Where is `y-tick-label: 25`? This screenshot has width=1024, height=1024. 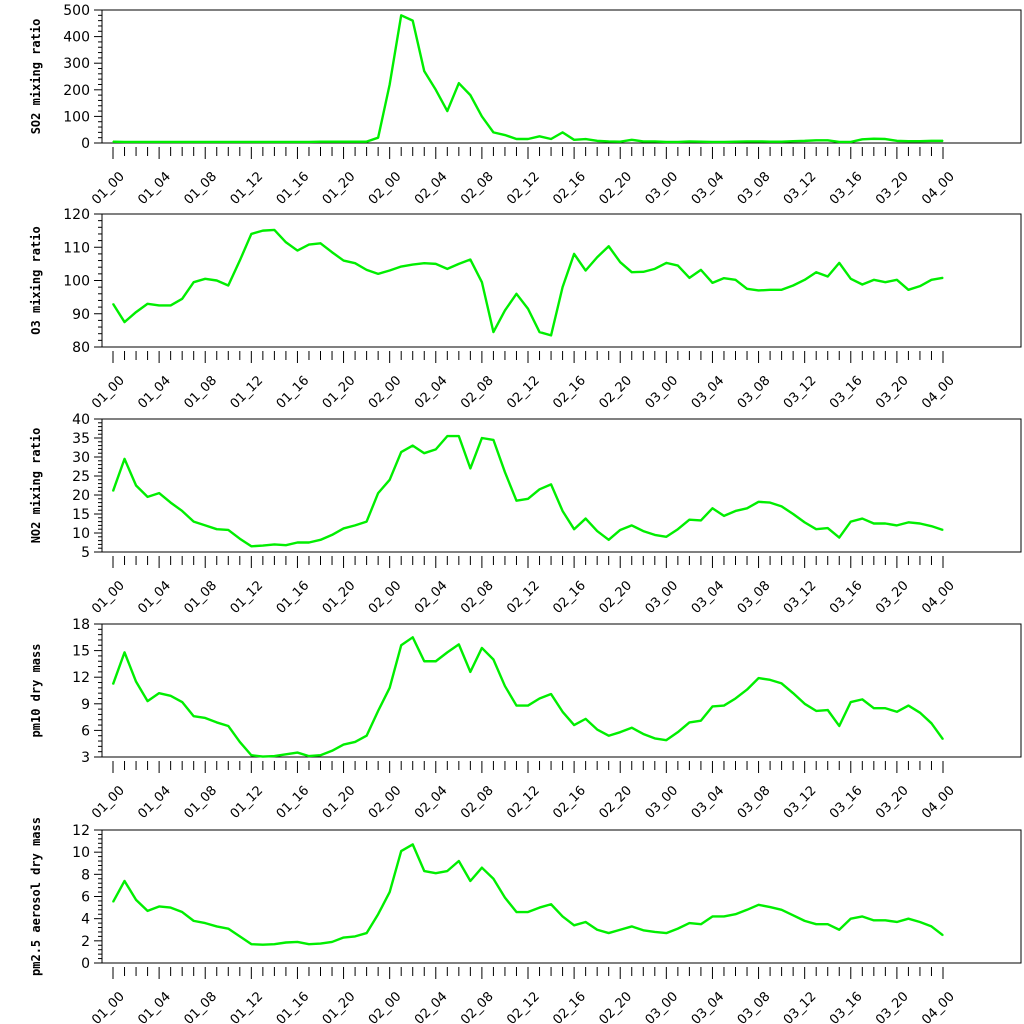
y-tick-label: 25 is located at coordinates (81, 477).